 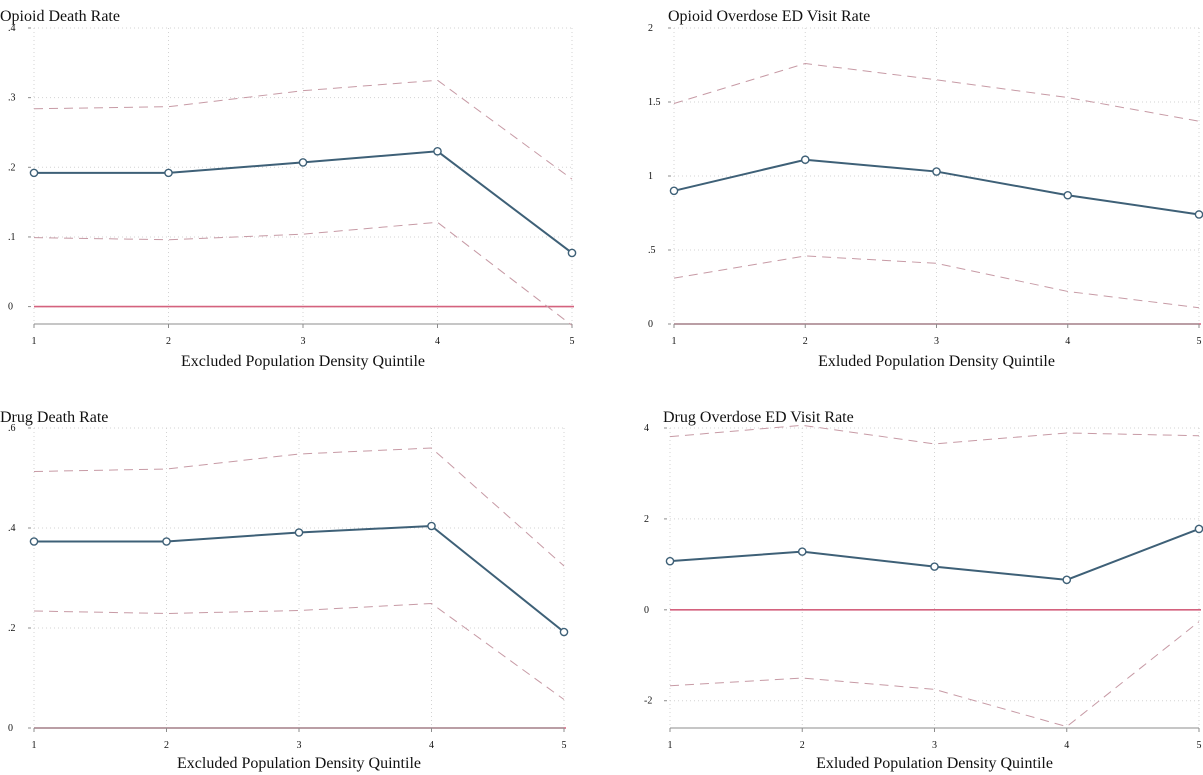 I want to click on y-tick-label: -2, so click(x=648, y=701).